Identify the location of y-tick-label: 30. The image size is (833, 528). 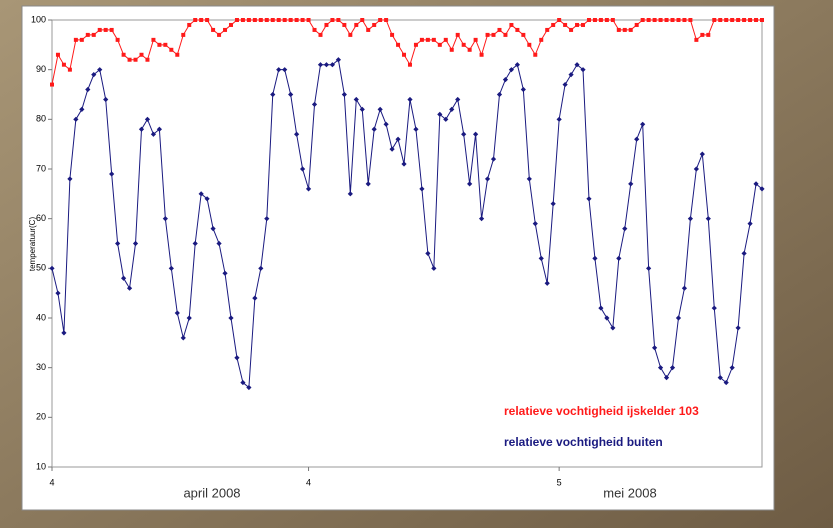
(41, 367).